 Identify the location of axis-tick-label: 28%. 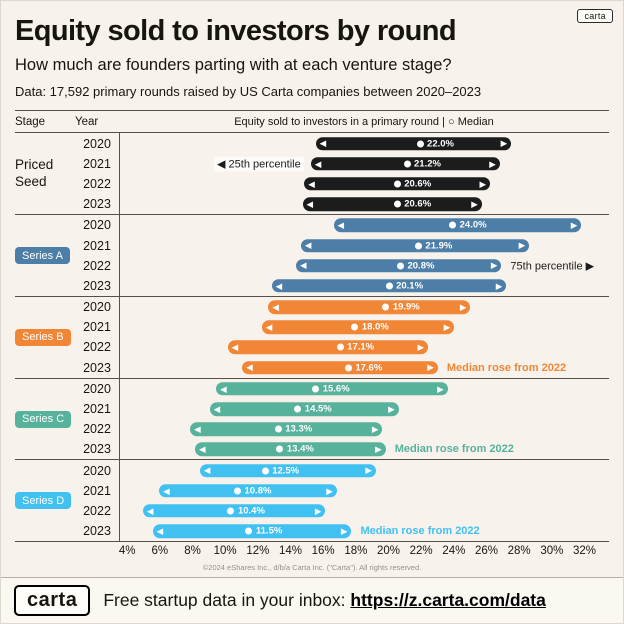
(519, 551).